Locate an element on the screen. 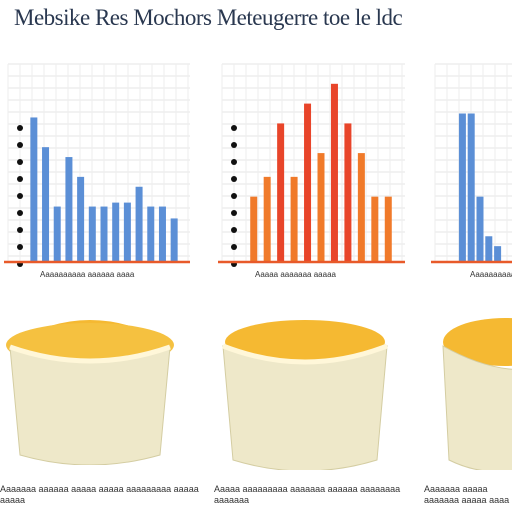 The height and width of the screenshot is (512, 512). caption-right: Aaaaaaa aaaaa aaaaaaa aaaaa aaaa is located at coordinates (467, 494).